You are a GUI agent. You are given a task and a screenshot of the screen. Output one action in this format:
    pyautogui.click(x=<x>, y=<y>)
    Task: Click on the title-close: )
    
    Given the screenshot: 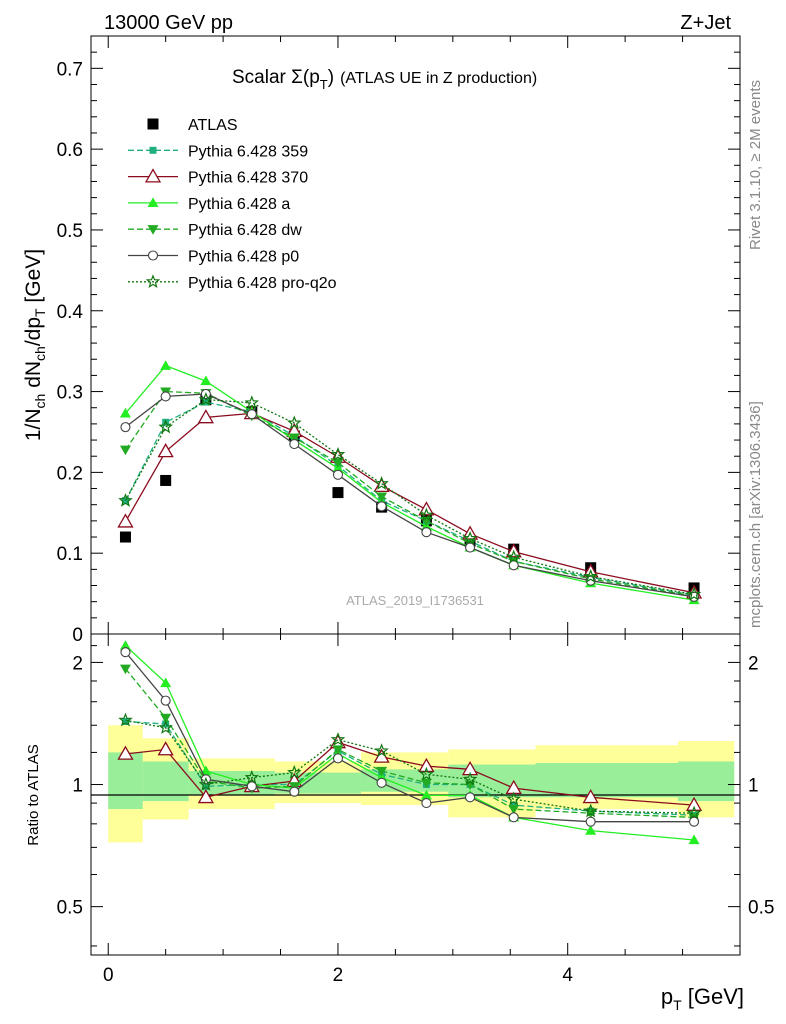 What is the action you would take?
    pyautogui.click(x=331, y=77)
    